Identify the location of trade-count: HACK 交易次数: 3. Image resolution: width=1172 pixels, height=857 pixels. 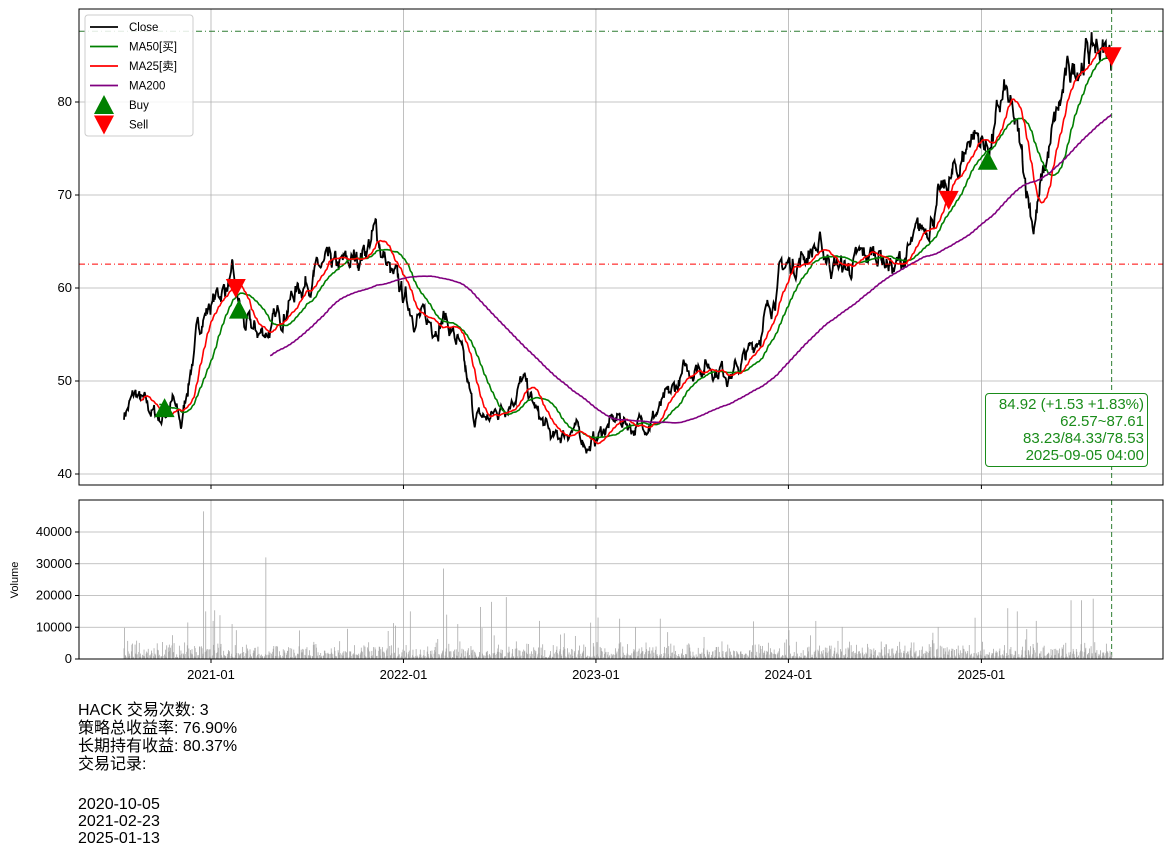
(143, 710).